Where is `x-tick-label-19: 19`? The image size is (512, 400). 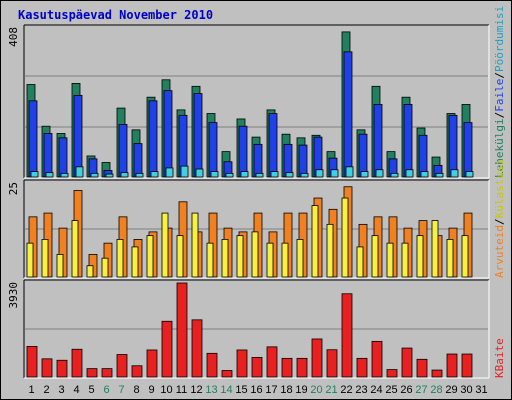
x-tick-label-19: 19 is located at coordinates (301, 390).